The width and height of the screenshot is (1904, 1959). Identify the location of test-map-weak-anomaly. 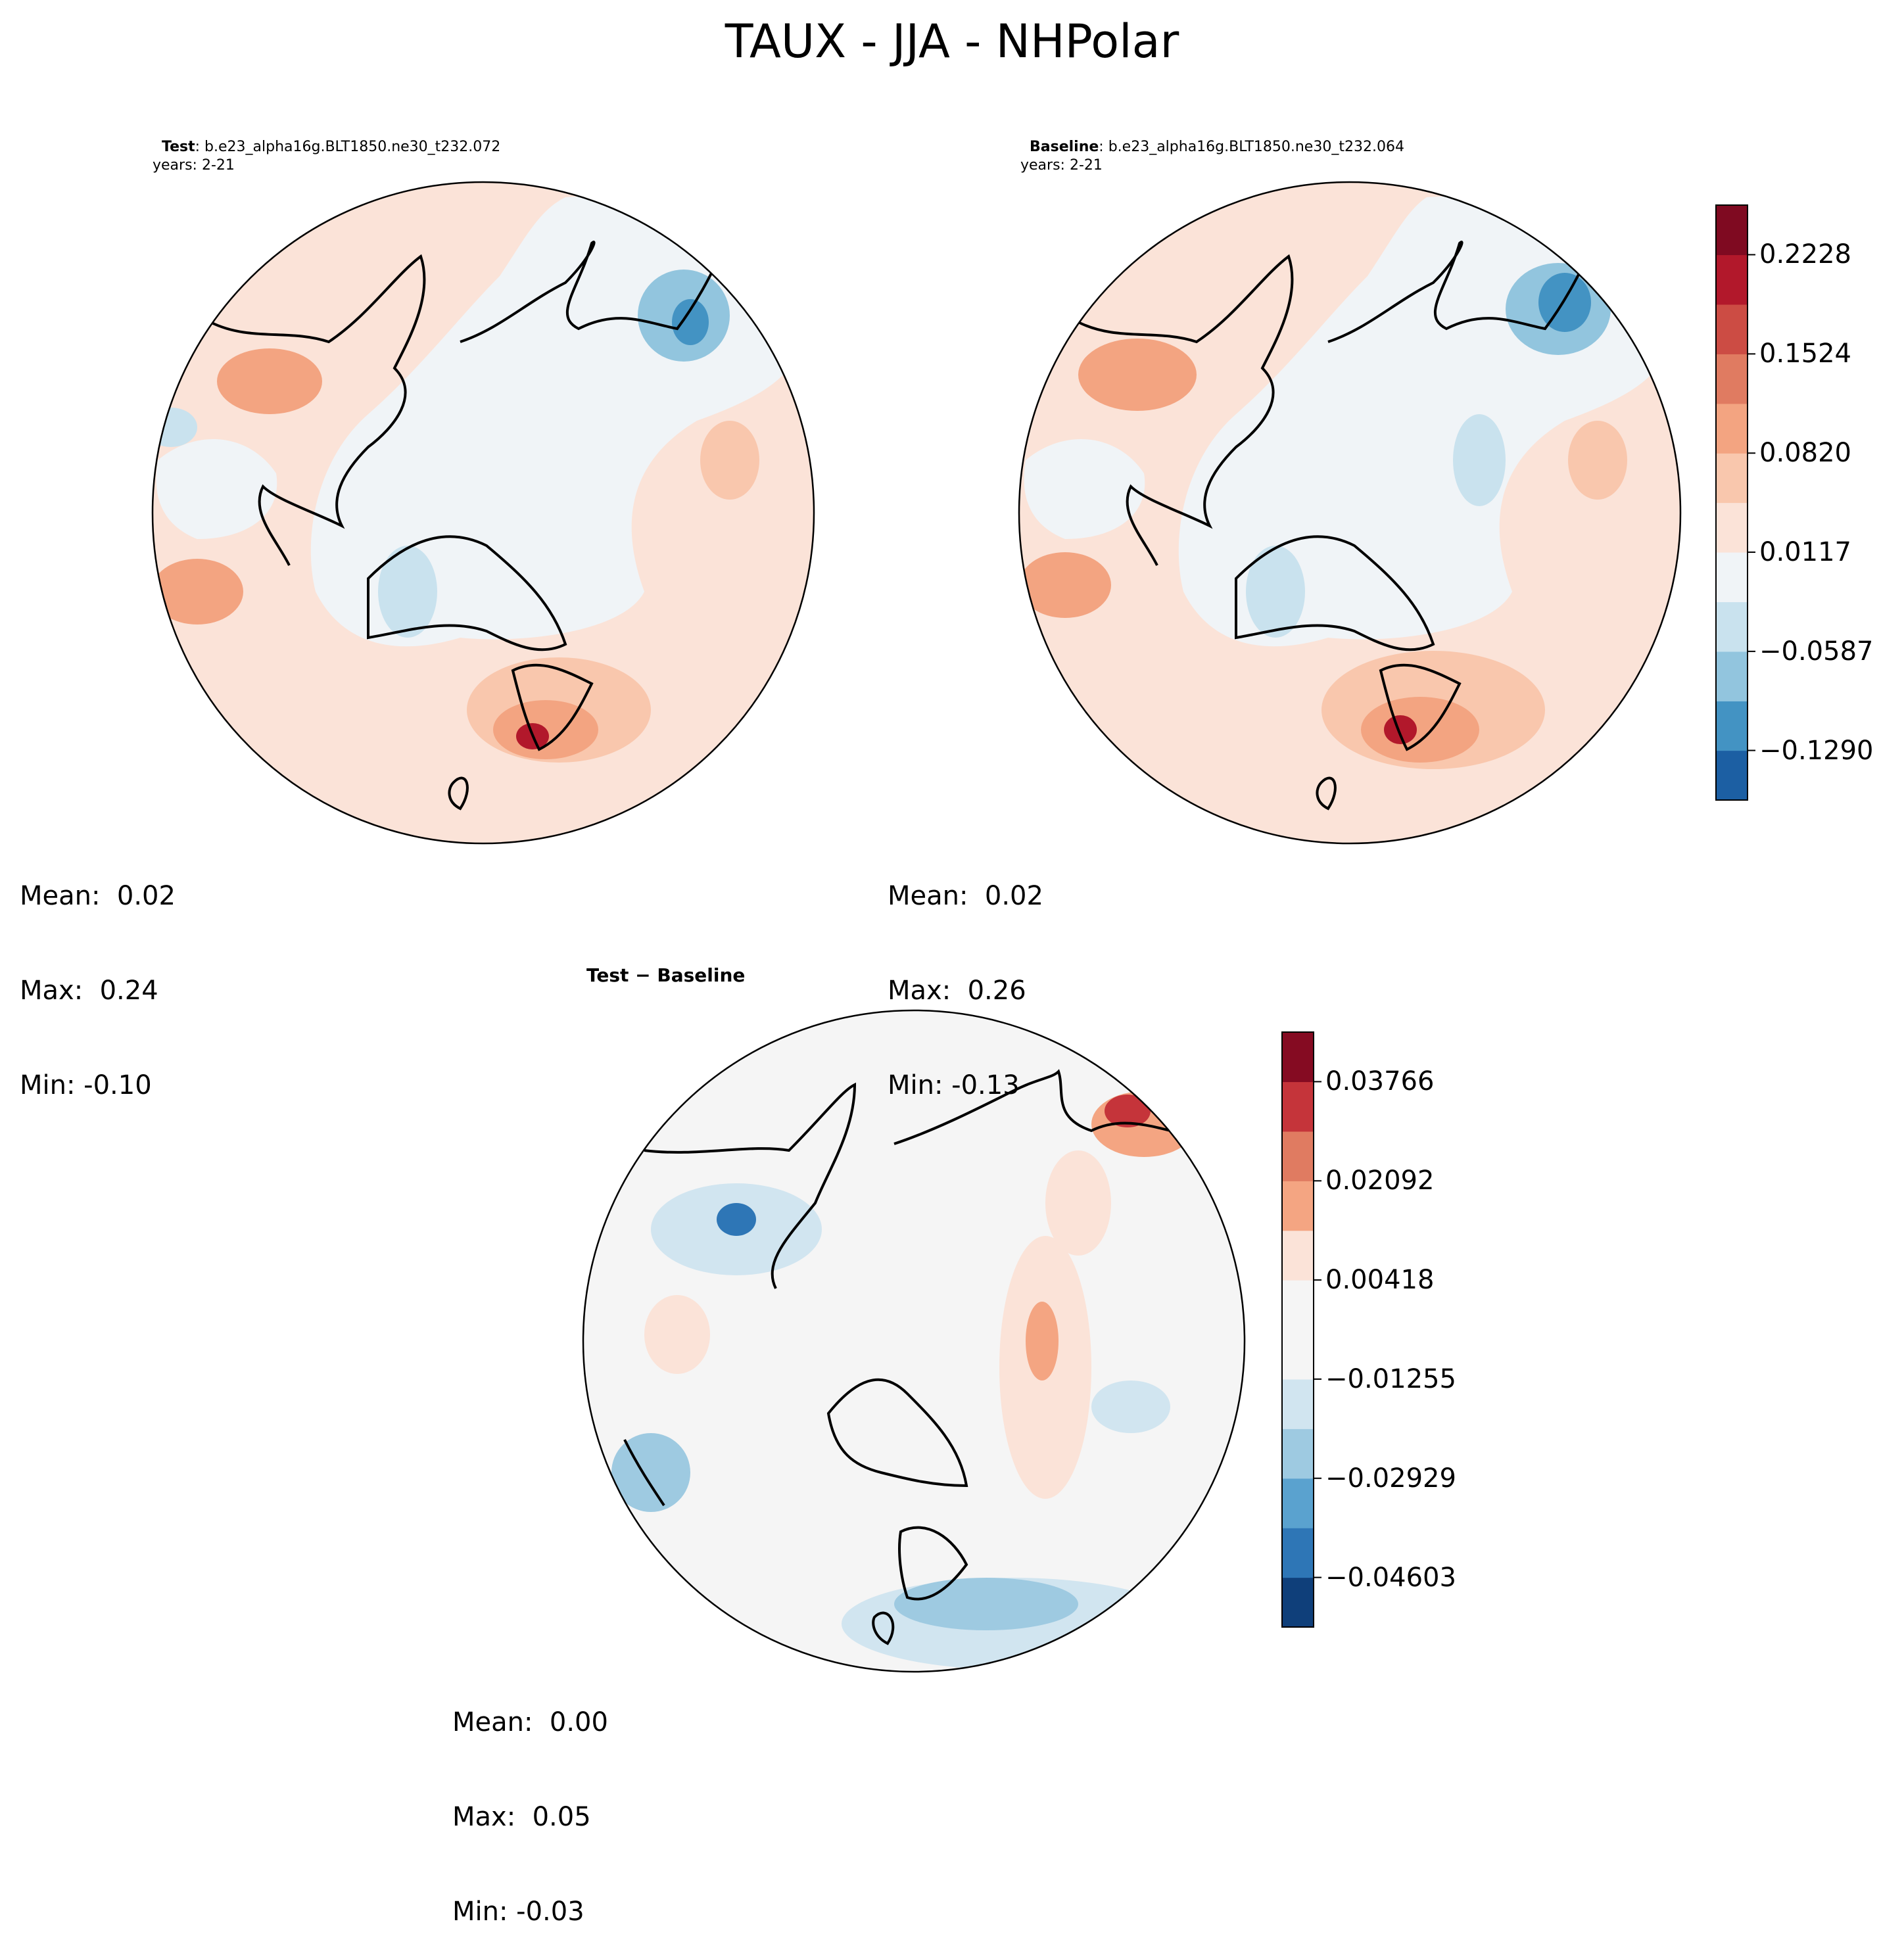
(407, 592).